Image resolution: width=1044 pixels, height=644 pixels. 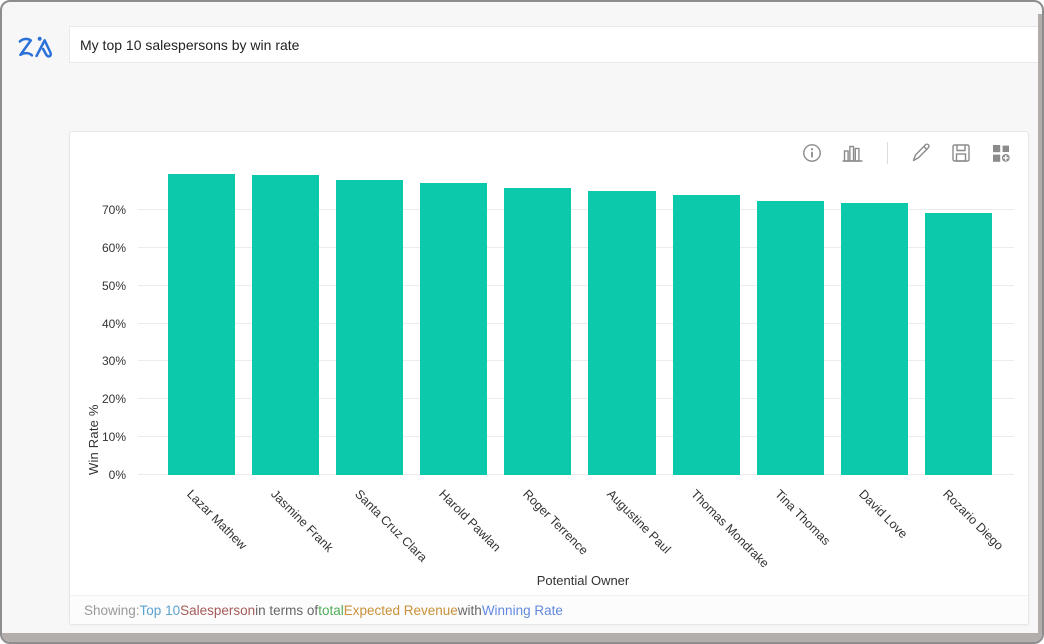 I want to click on y-axis-tick-label: 40%, so click(x=113, y=323).